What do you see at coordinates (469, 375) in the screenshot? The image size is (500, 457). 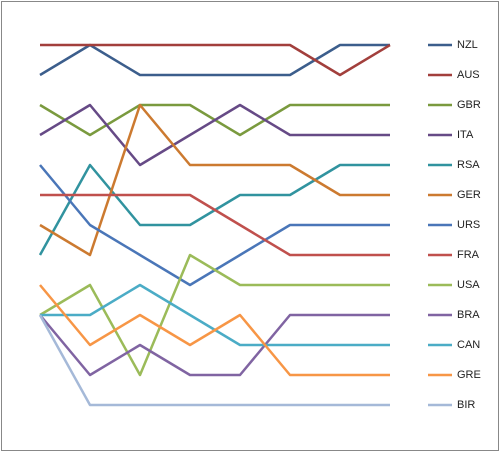 I see `legend-label: GRE` at bounding box center [469, 375].